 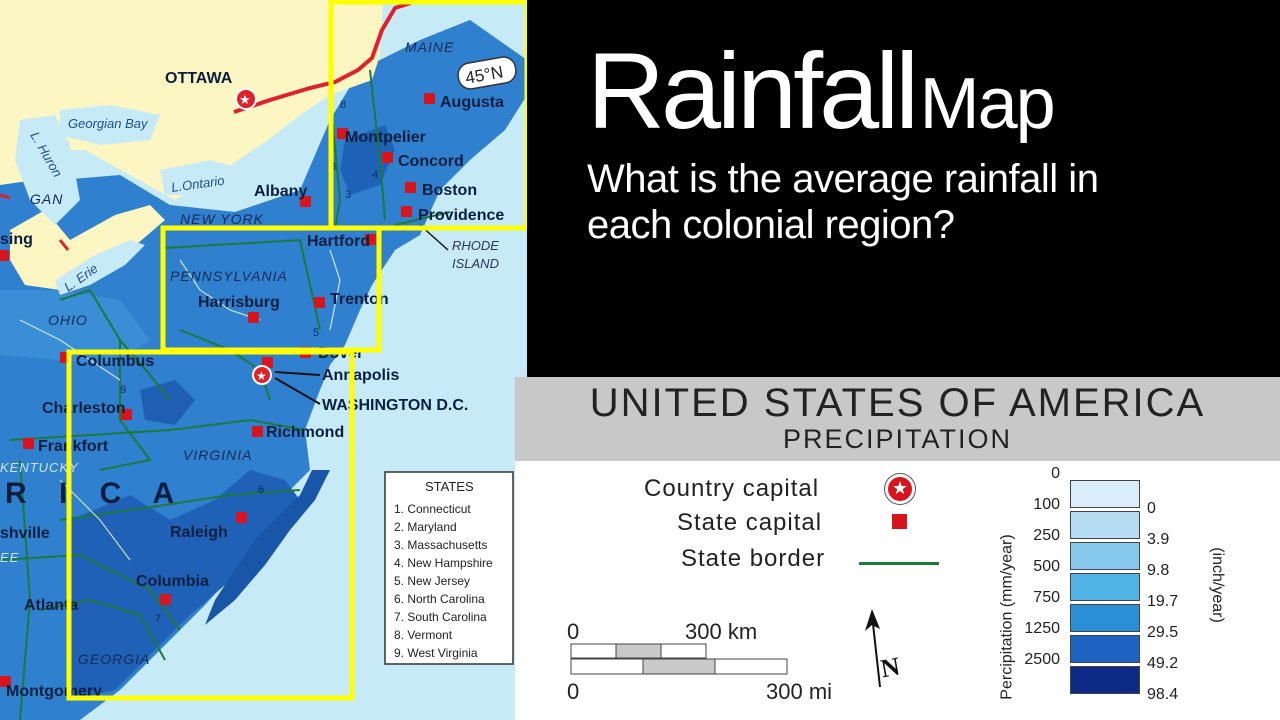 I want to click on lake-ontario-label: L.Ontario, so click(x=197, y=184).